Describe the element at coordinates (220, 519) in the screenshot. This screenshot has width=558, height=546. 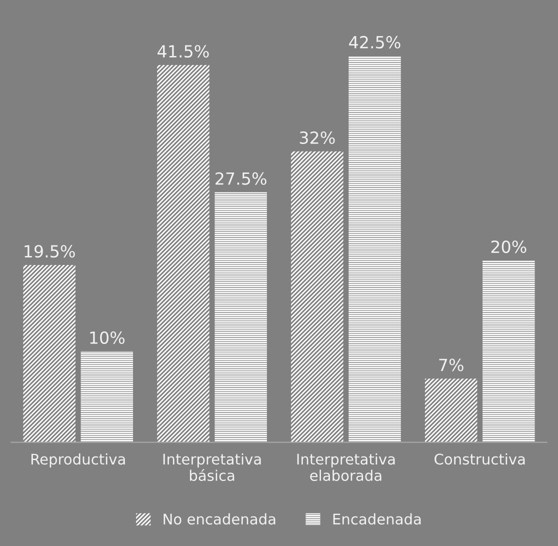
I see `legend-label: No encadenada` at that location.